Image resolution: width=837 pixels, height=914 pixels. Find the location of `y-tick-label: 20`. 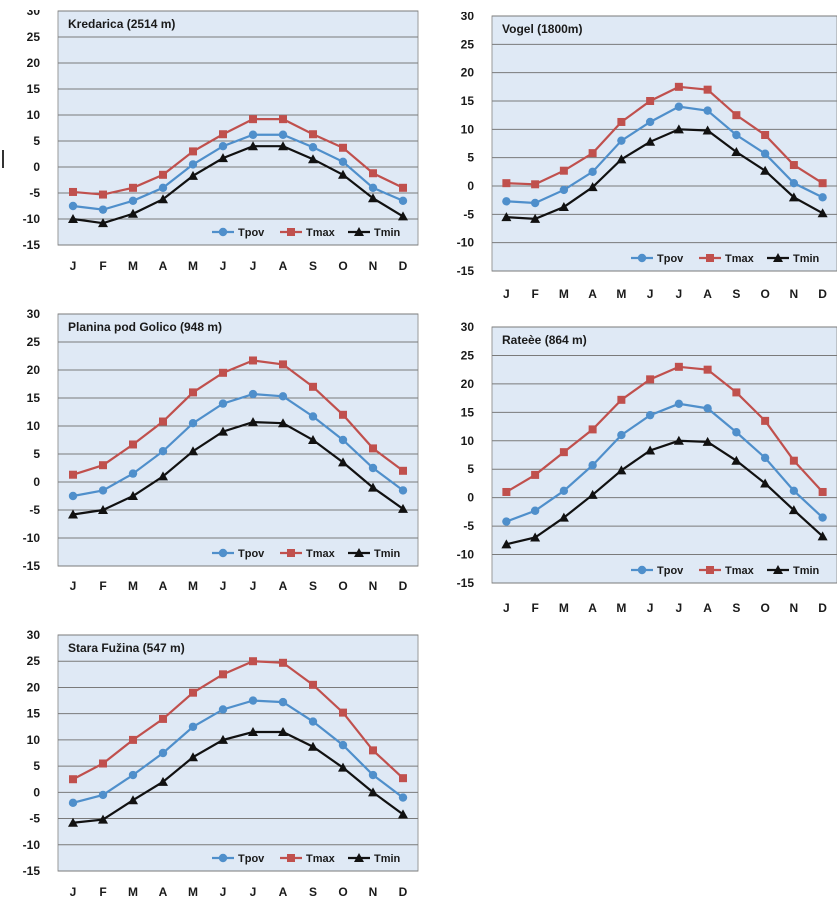

y-tick-label: 20 is located at coordinates (34, 370).